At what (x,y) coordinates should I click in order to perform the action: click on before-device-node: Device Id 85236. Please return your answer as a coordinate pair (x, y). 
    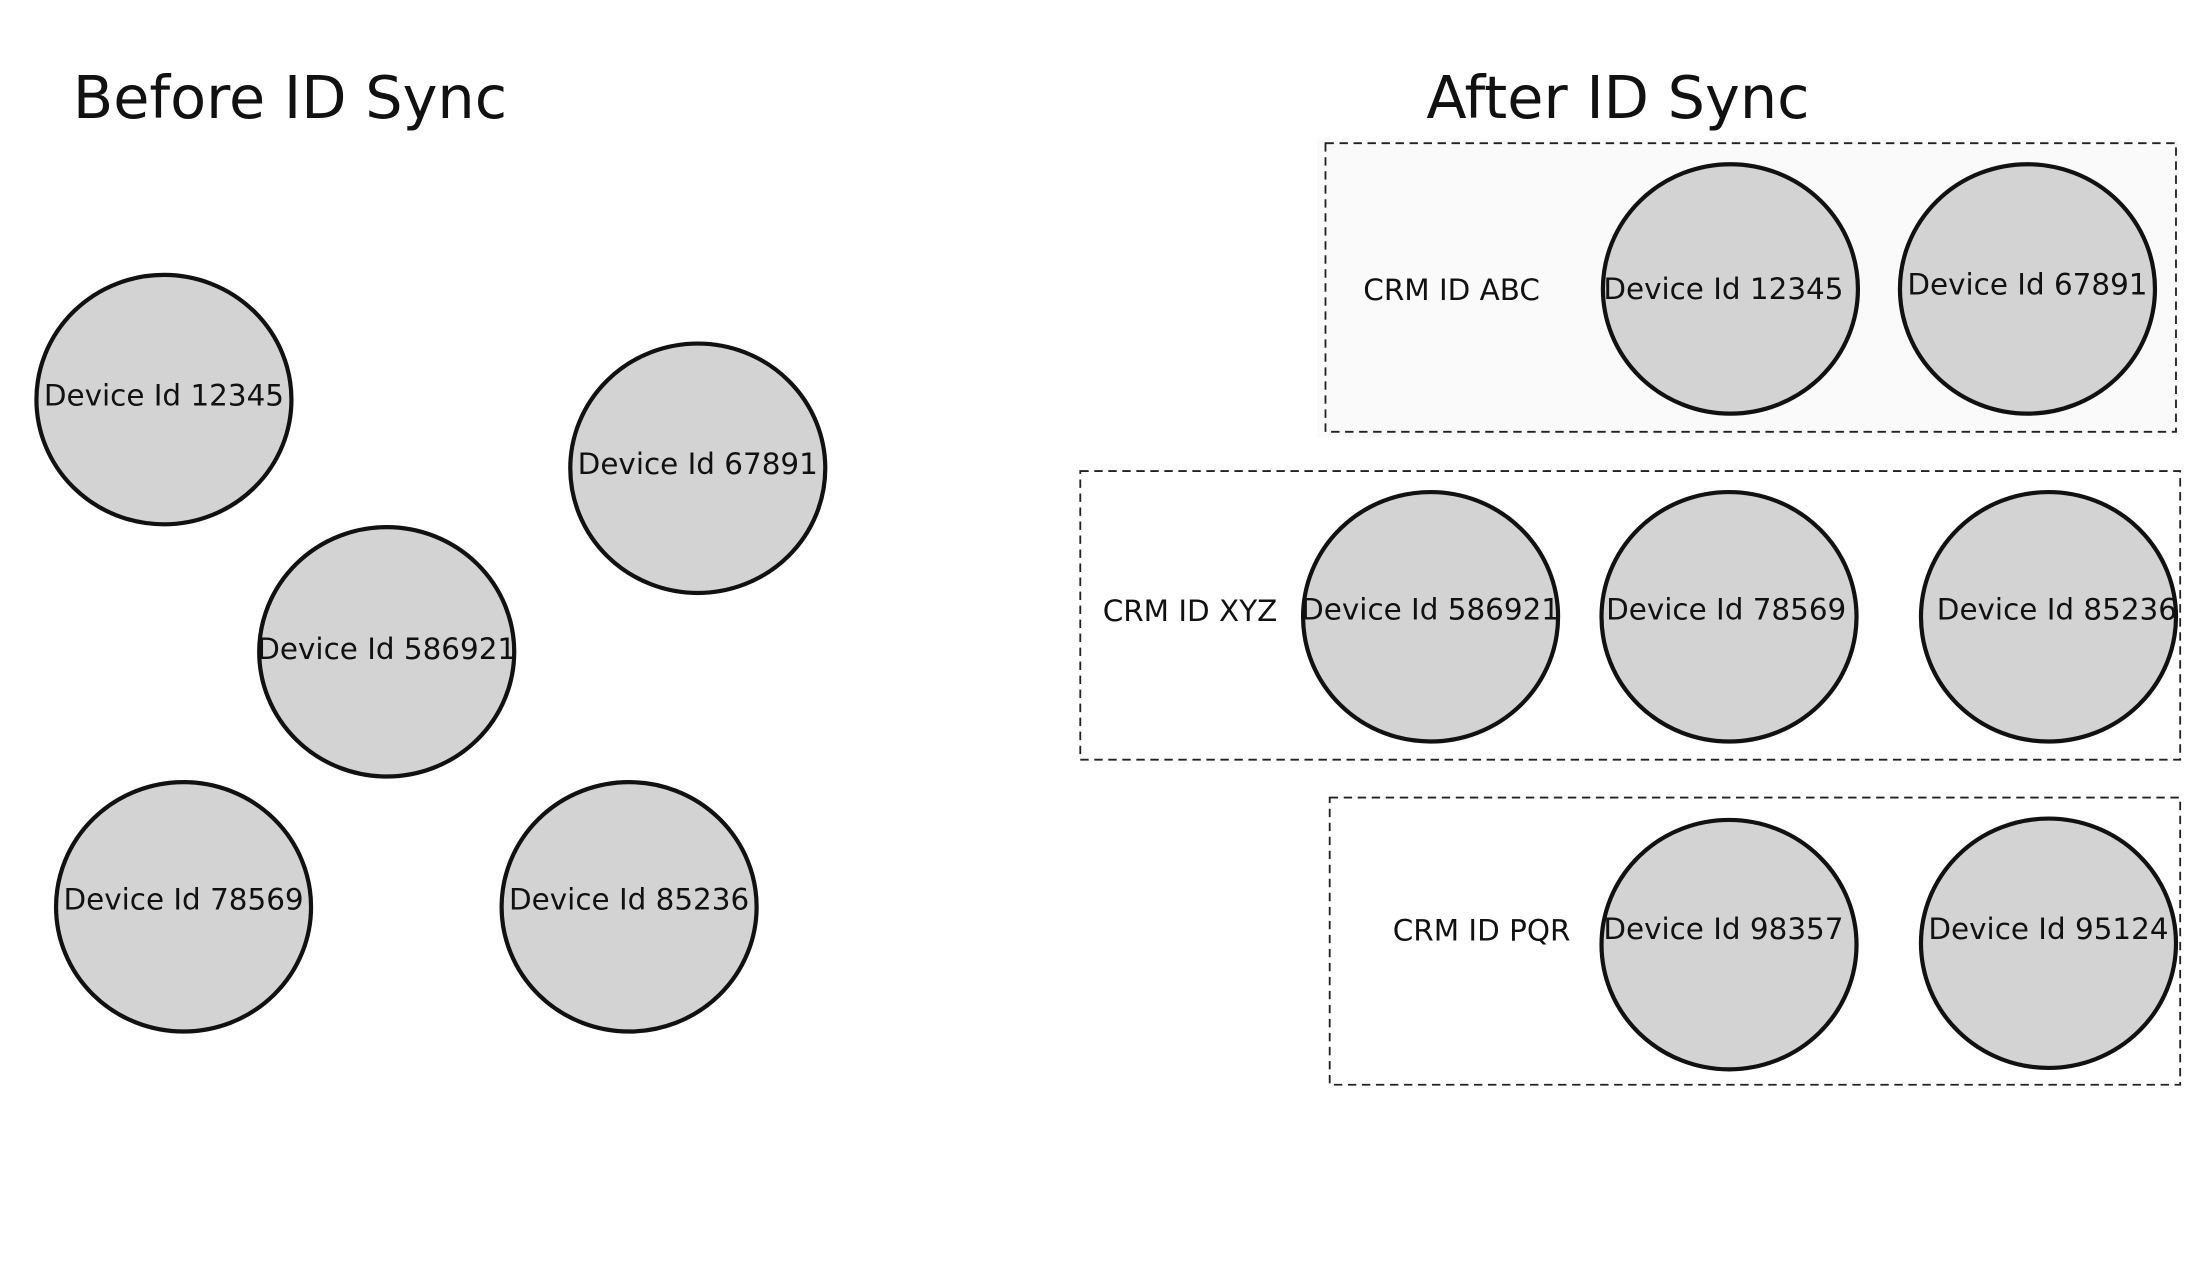
    Looking at the image, I should click on (629, 907).